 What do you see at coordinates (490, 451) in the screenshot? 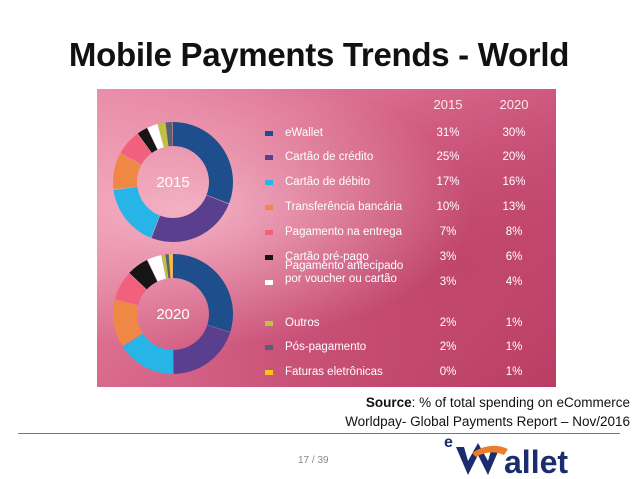
I see `logo-swoosh-icon` at bounding box center [490, 451].